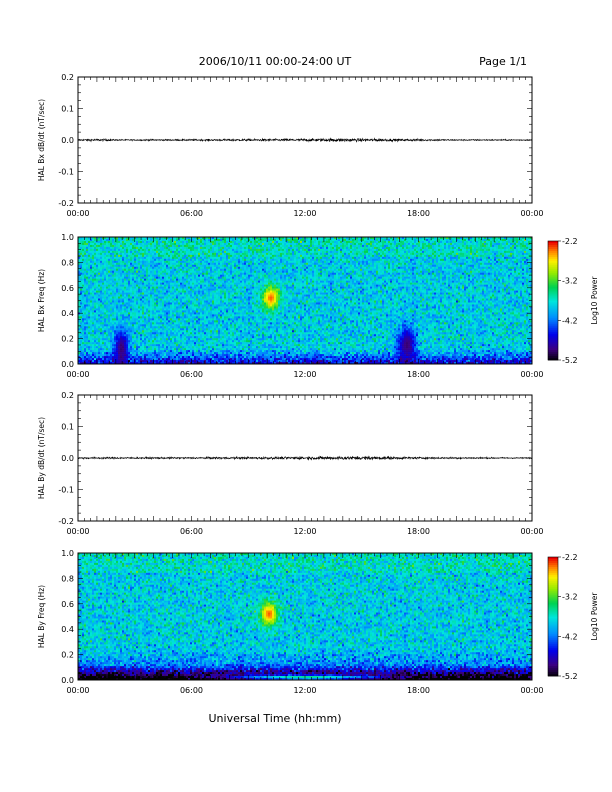  Describe the element at coordinates (275, 61) in the screenshot. I see `figure-title: 2006/10/11 00:00-24:00 UT` at that location.